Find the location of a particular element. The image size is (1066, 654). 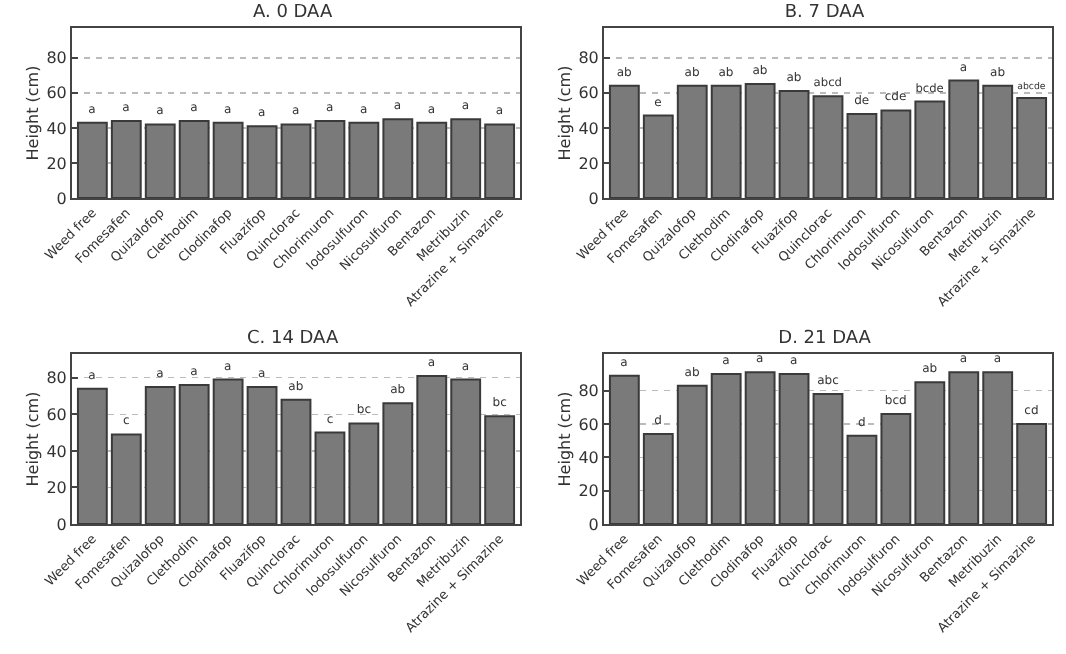

chart-title: B. 7 DAA is located at coordinates (825, 13).